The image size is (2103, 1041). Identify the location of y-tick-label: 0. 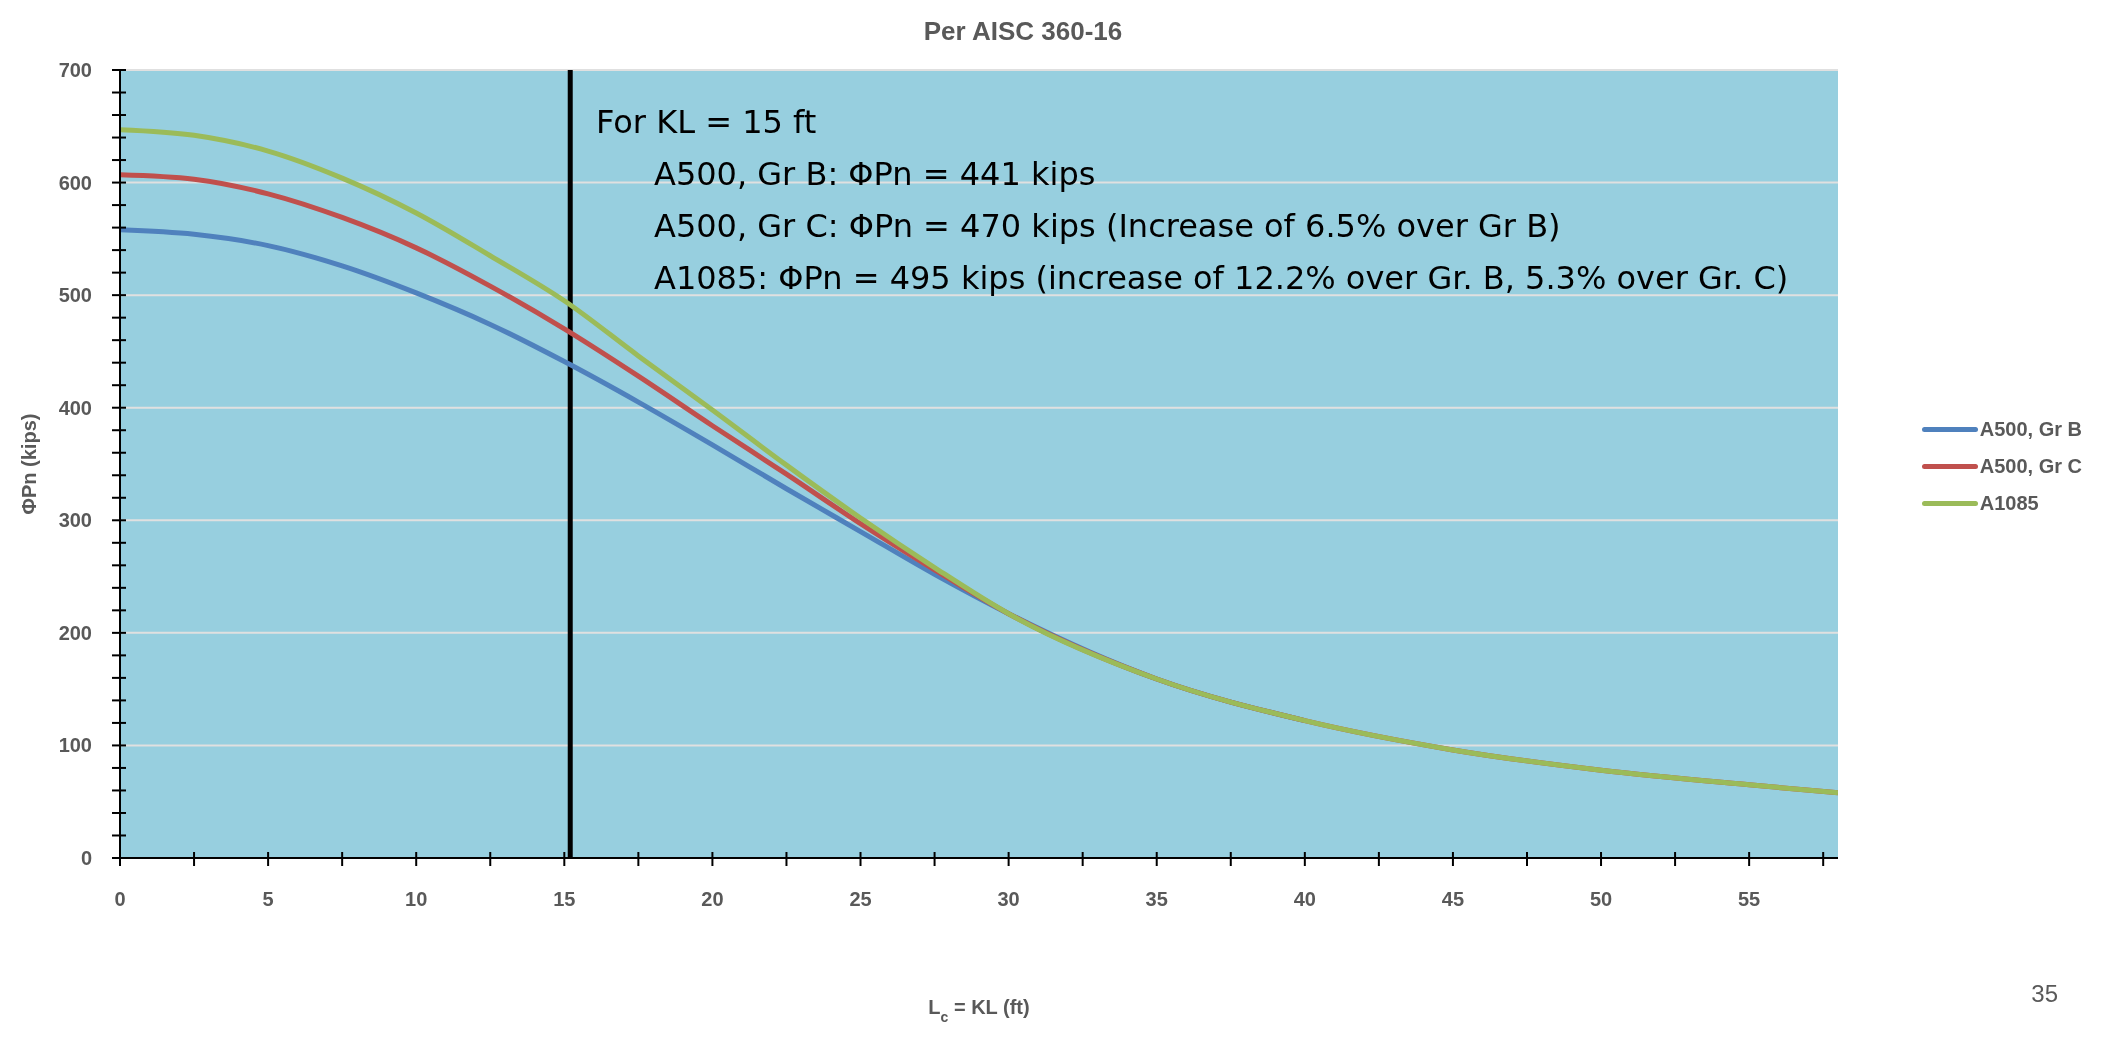
(86, 858).